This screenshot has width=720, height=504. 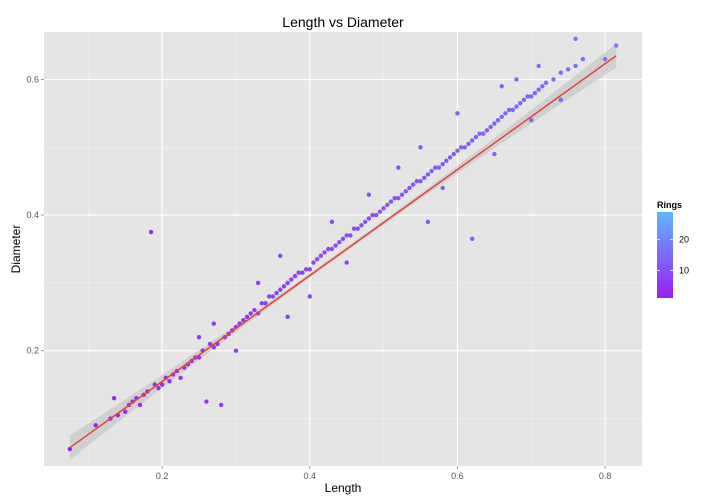 I want to click on legend-colorbar, so click(x=665, y=255).